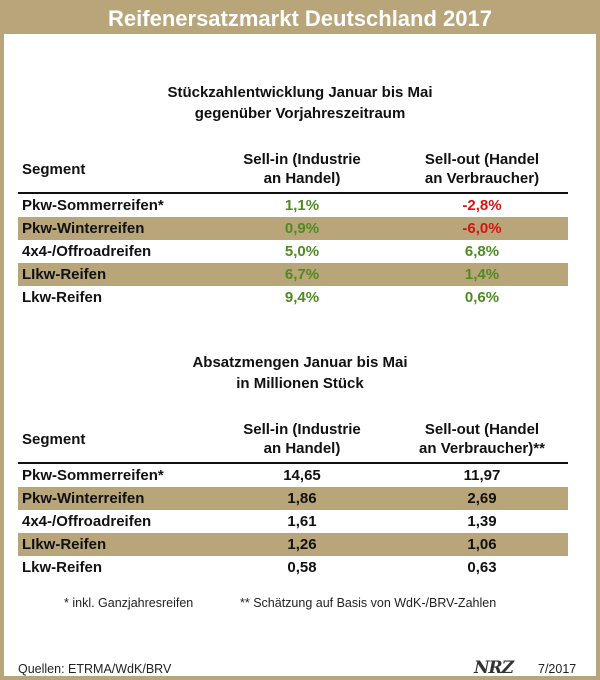 This screenshot has width=600, height=680. What do you see at coordinates (302, 228) in the screenshot?
I see `row-sell-in: 0,9%` at bounding box center [302, 228].